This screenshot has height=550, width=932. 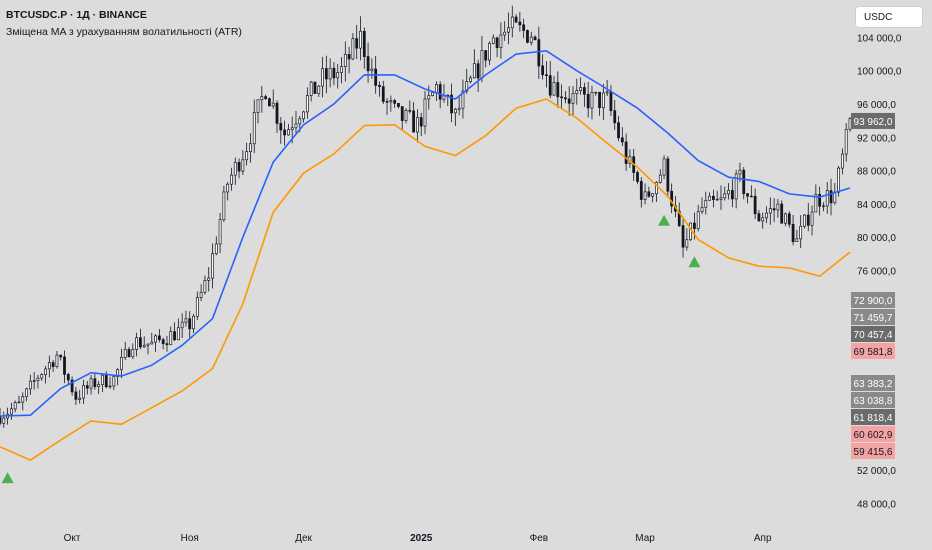 I want to click on price-label: 63 038,8, so click(x=873, y=400).